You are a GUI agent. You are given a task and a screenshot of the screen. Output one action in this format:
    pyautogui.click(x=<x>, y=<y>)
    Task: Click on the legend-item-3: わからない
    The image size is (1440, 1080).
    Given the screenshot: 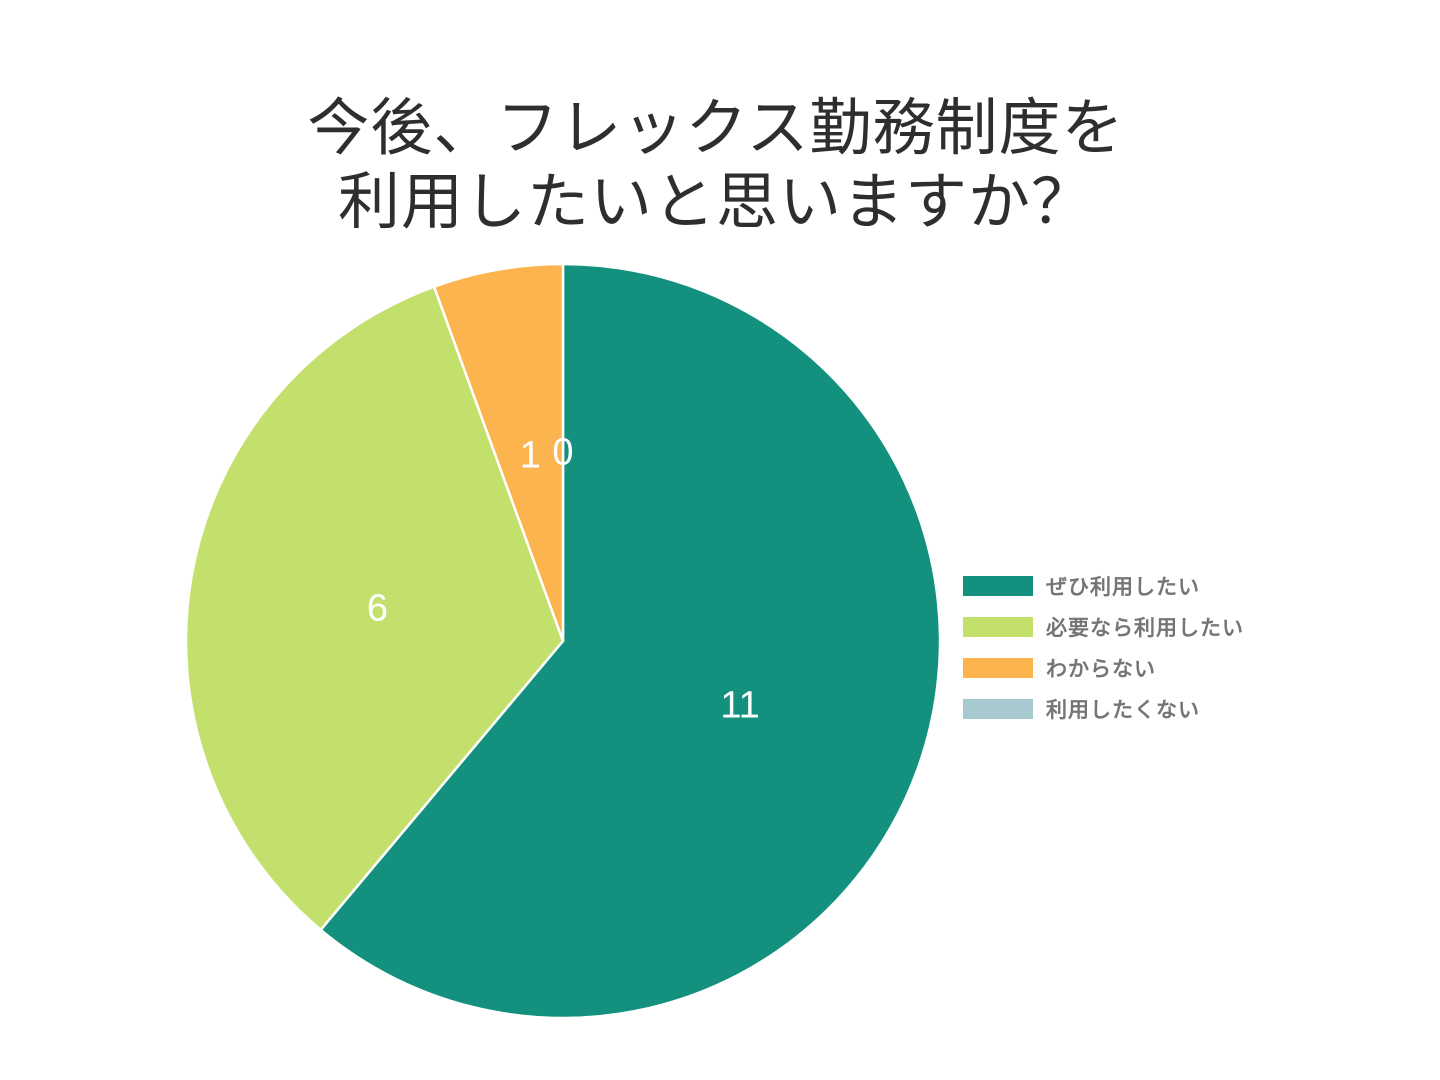 What is the action you would take?
    pyautogui.click(x=1103, y=669)
    